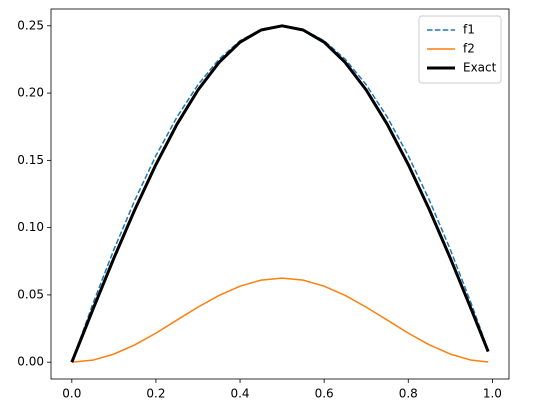  Describe the element at coordinates (30, 25) in the screenshot. I see `y-tick-label: 0.25` at that location.